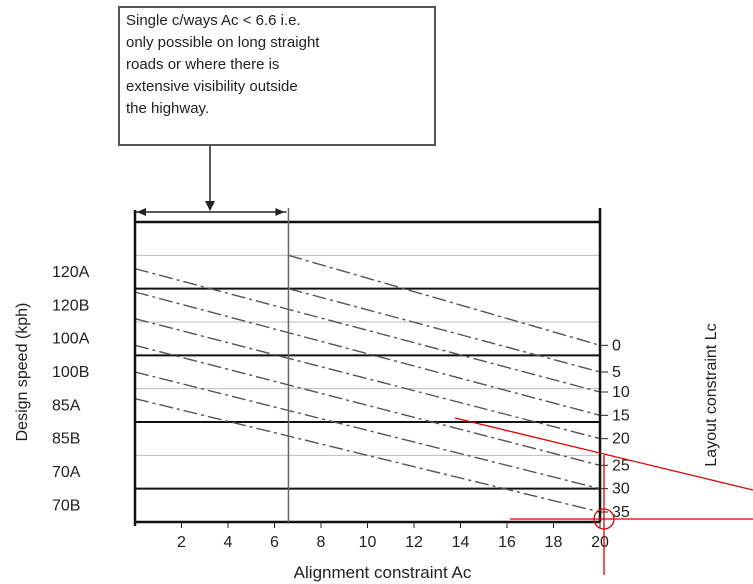 The width and height of the screenshot is (753, 584). Describe the element at coordinates (22, 372) in the screenshot. I see `y-axis-title: Design speed (kph)` at that location.